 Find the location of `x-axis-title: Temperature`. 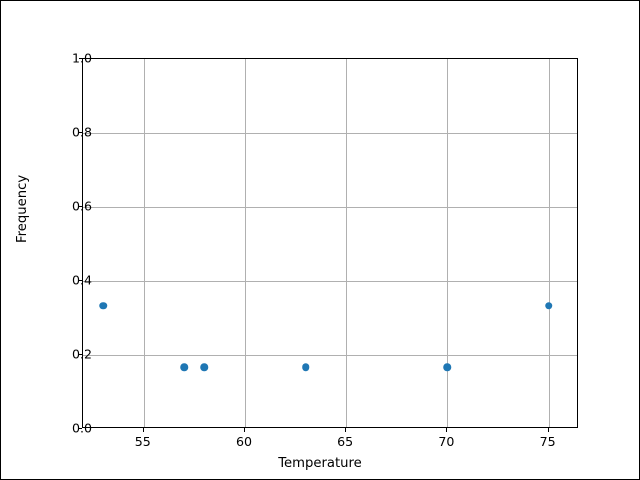

x-axis-title: Temperature is located at coordinates (320, 463).